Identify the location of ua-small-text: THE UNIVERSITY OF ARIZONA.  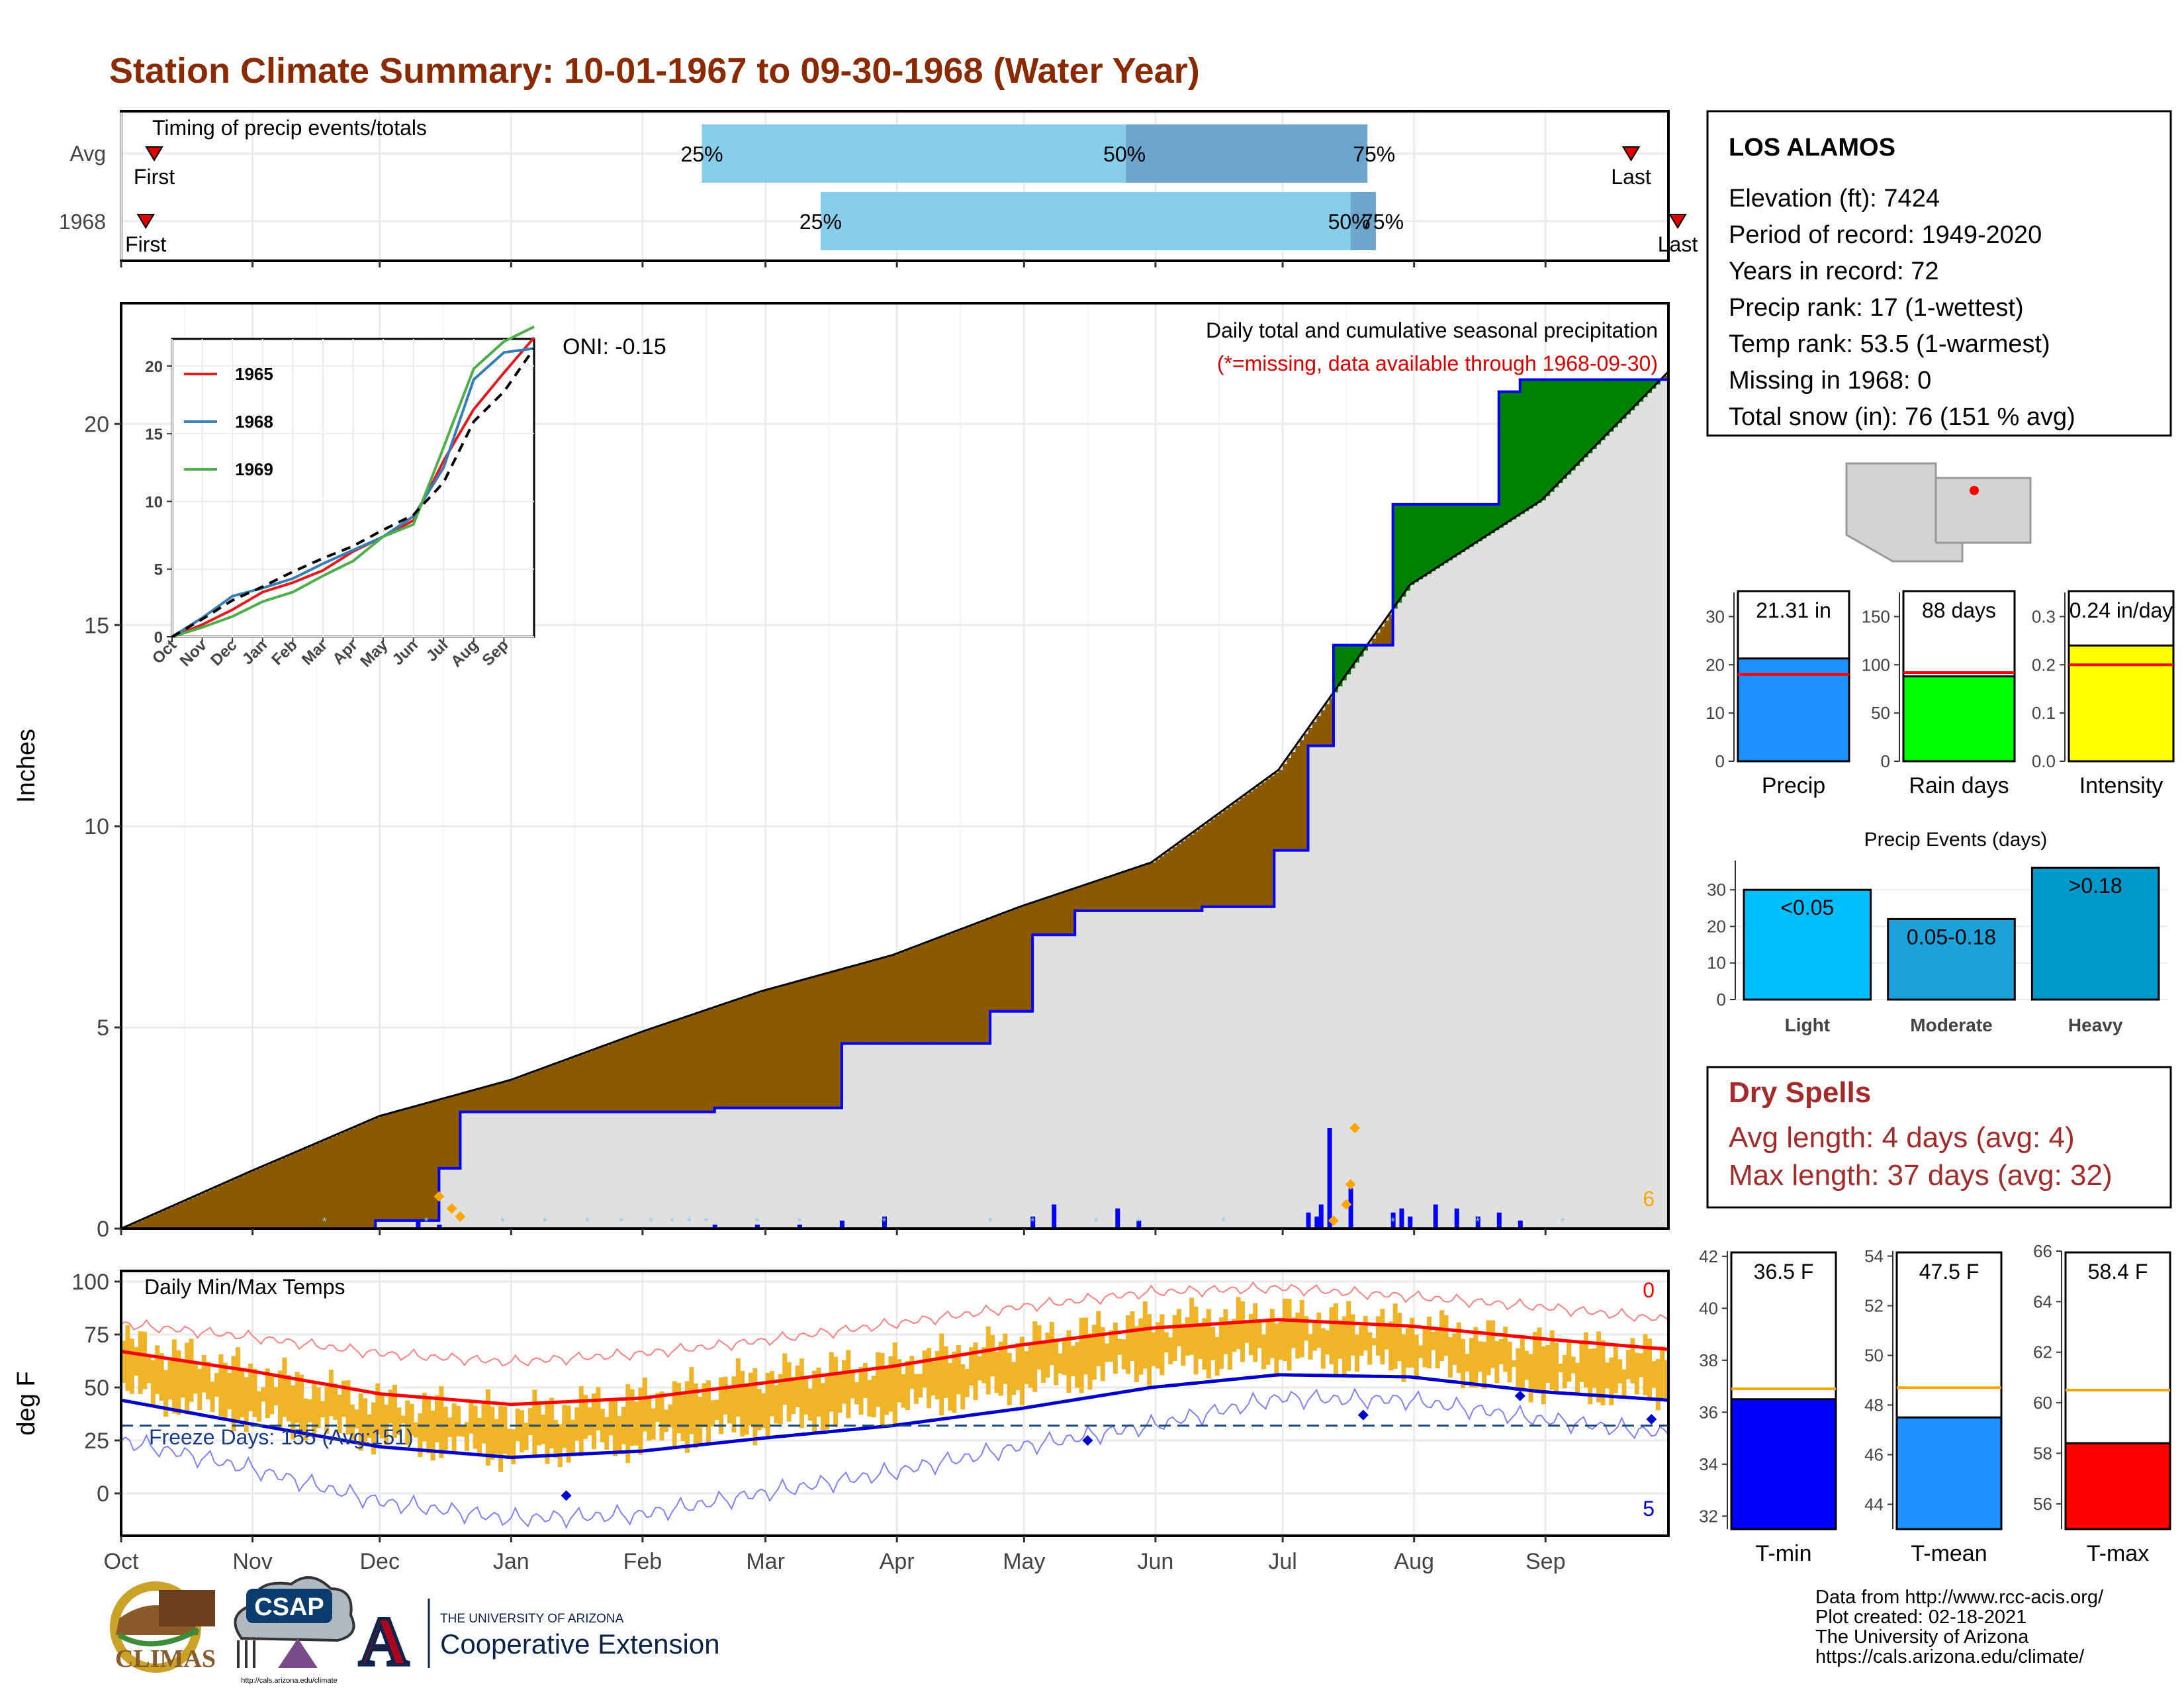
(532, 1619).